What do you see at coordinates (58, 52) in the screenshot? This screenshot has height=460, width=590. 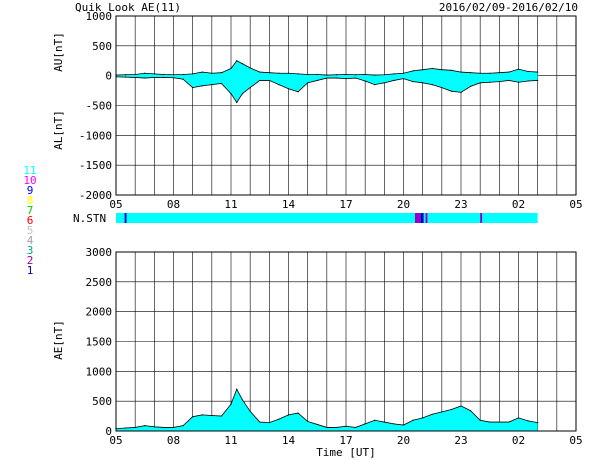 I see `au-axis-label: AU[nT]` at bounding box center [58, 52].